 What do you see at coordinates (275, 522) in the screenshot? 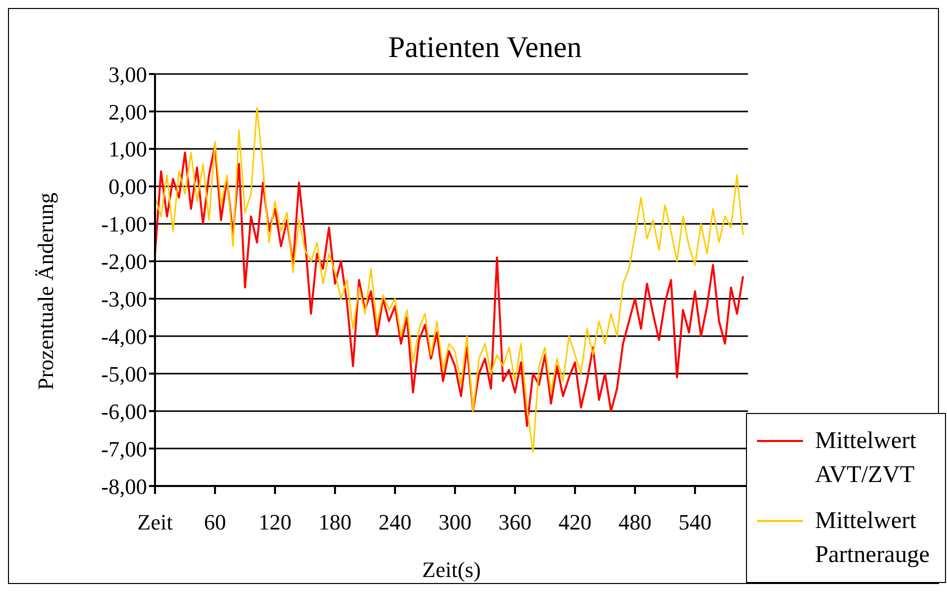
I see `x-tick-label: 120` at bounding box center [275, 522].